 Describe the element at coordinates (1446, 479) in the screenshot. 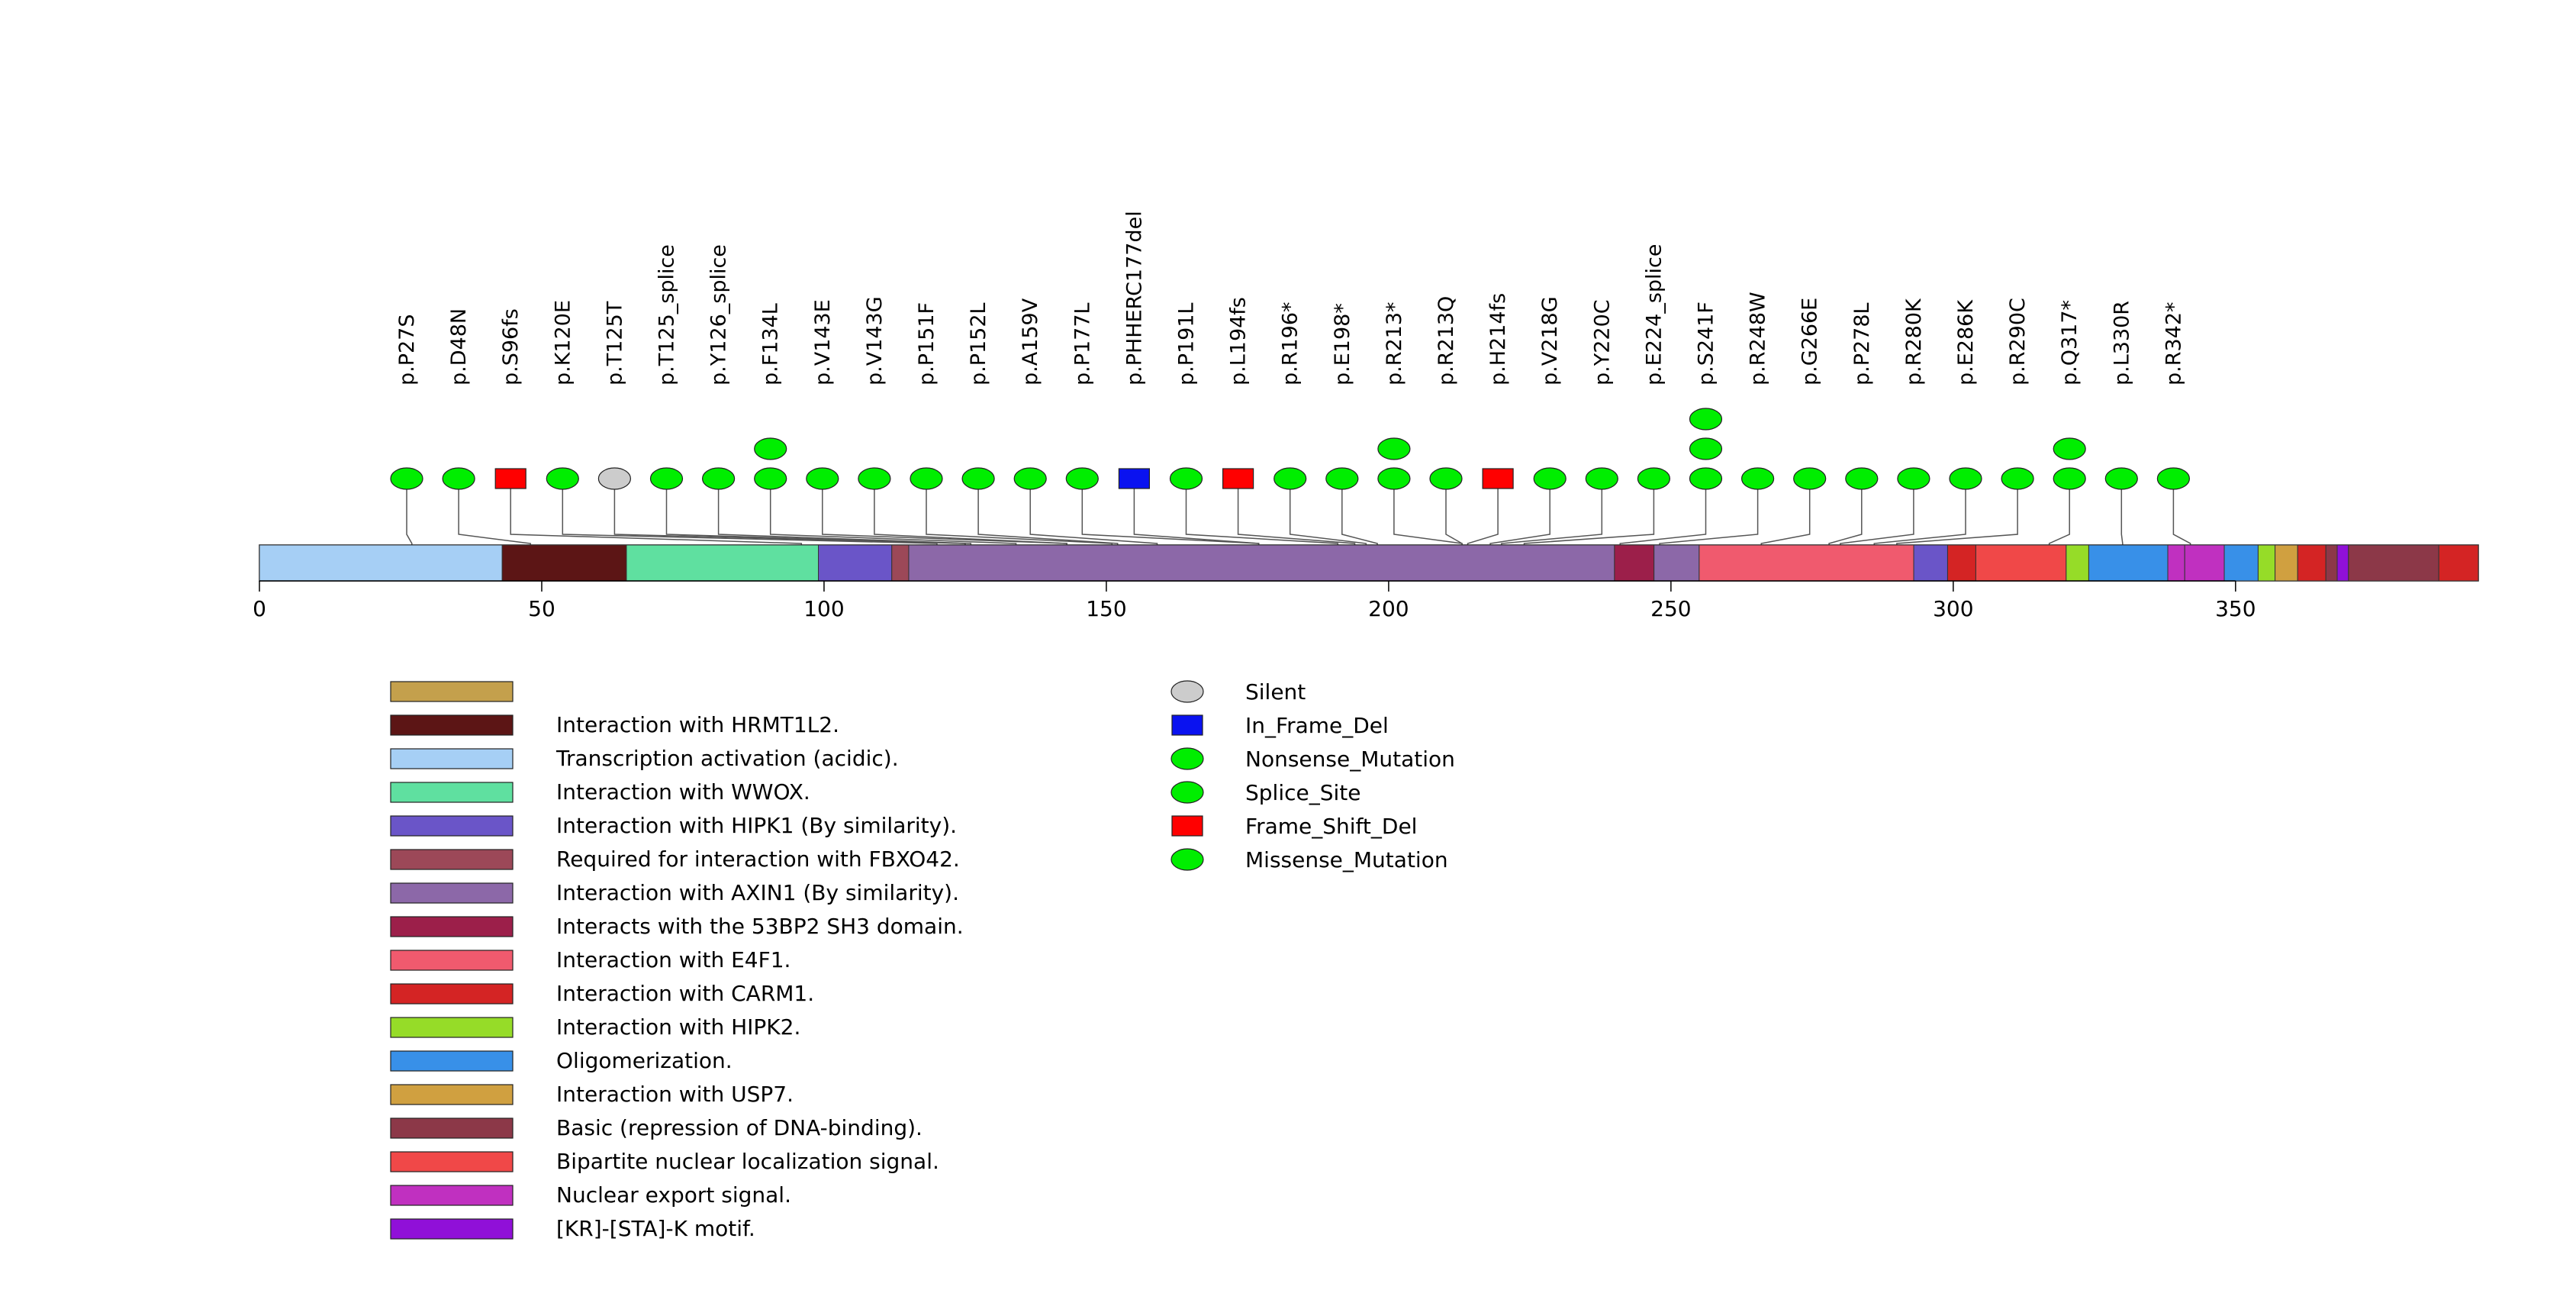

I see `mutation-marker-p-r213q` at that location.